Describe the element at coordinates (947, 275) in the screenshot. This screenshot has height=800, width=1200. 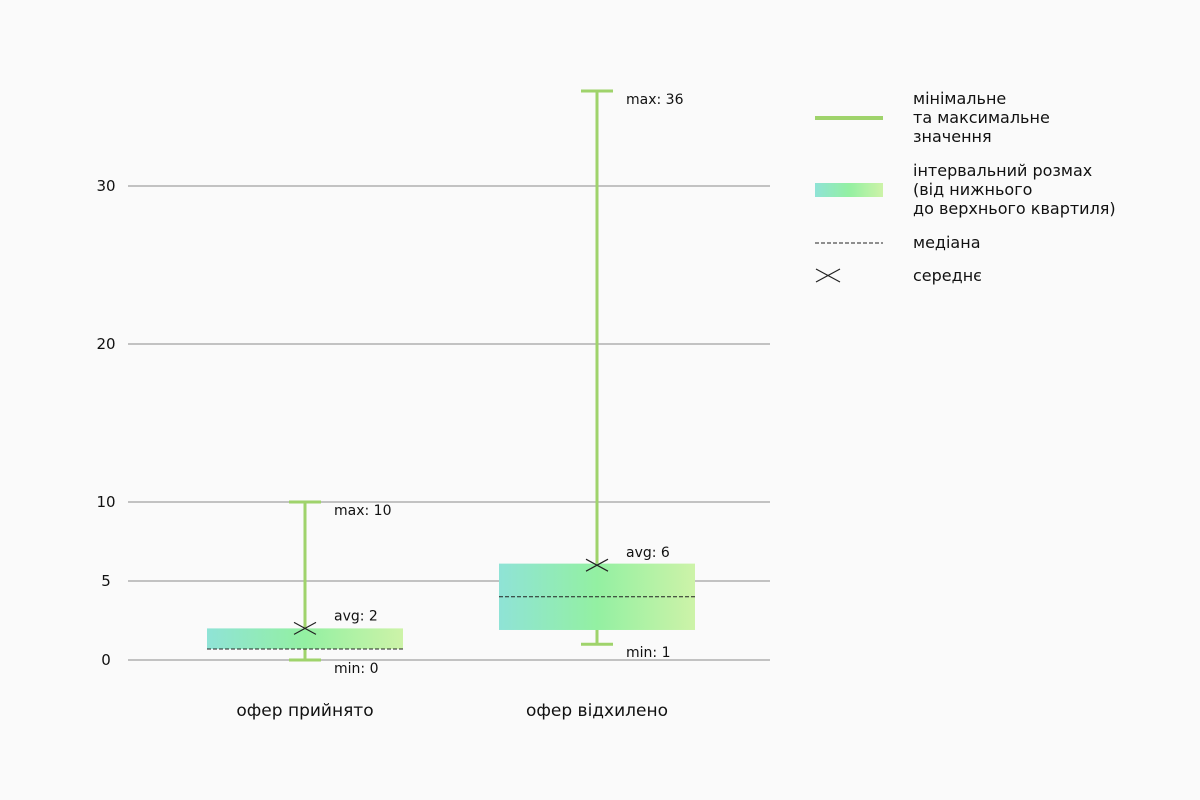
I see `legend-text: середнє` at that location.